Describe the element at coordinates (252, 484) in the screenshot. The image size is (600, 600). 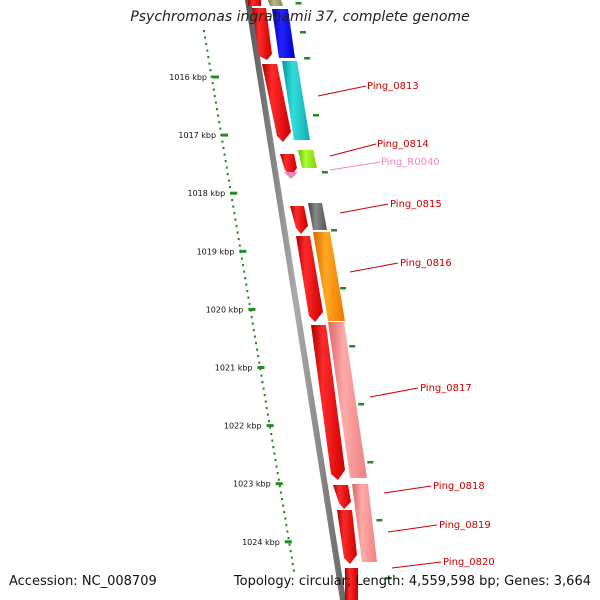
I see `scale-tick-label: 1023 kbp` at that location.